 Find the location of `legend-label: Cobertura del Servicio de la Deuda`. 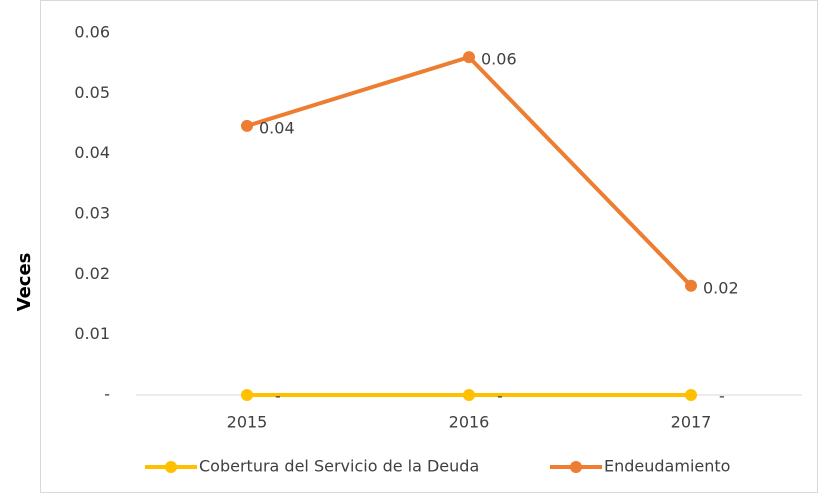

legend-label: Cobertura del Servicio de la Deuda is located at coordinates (339, 466).